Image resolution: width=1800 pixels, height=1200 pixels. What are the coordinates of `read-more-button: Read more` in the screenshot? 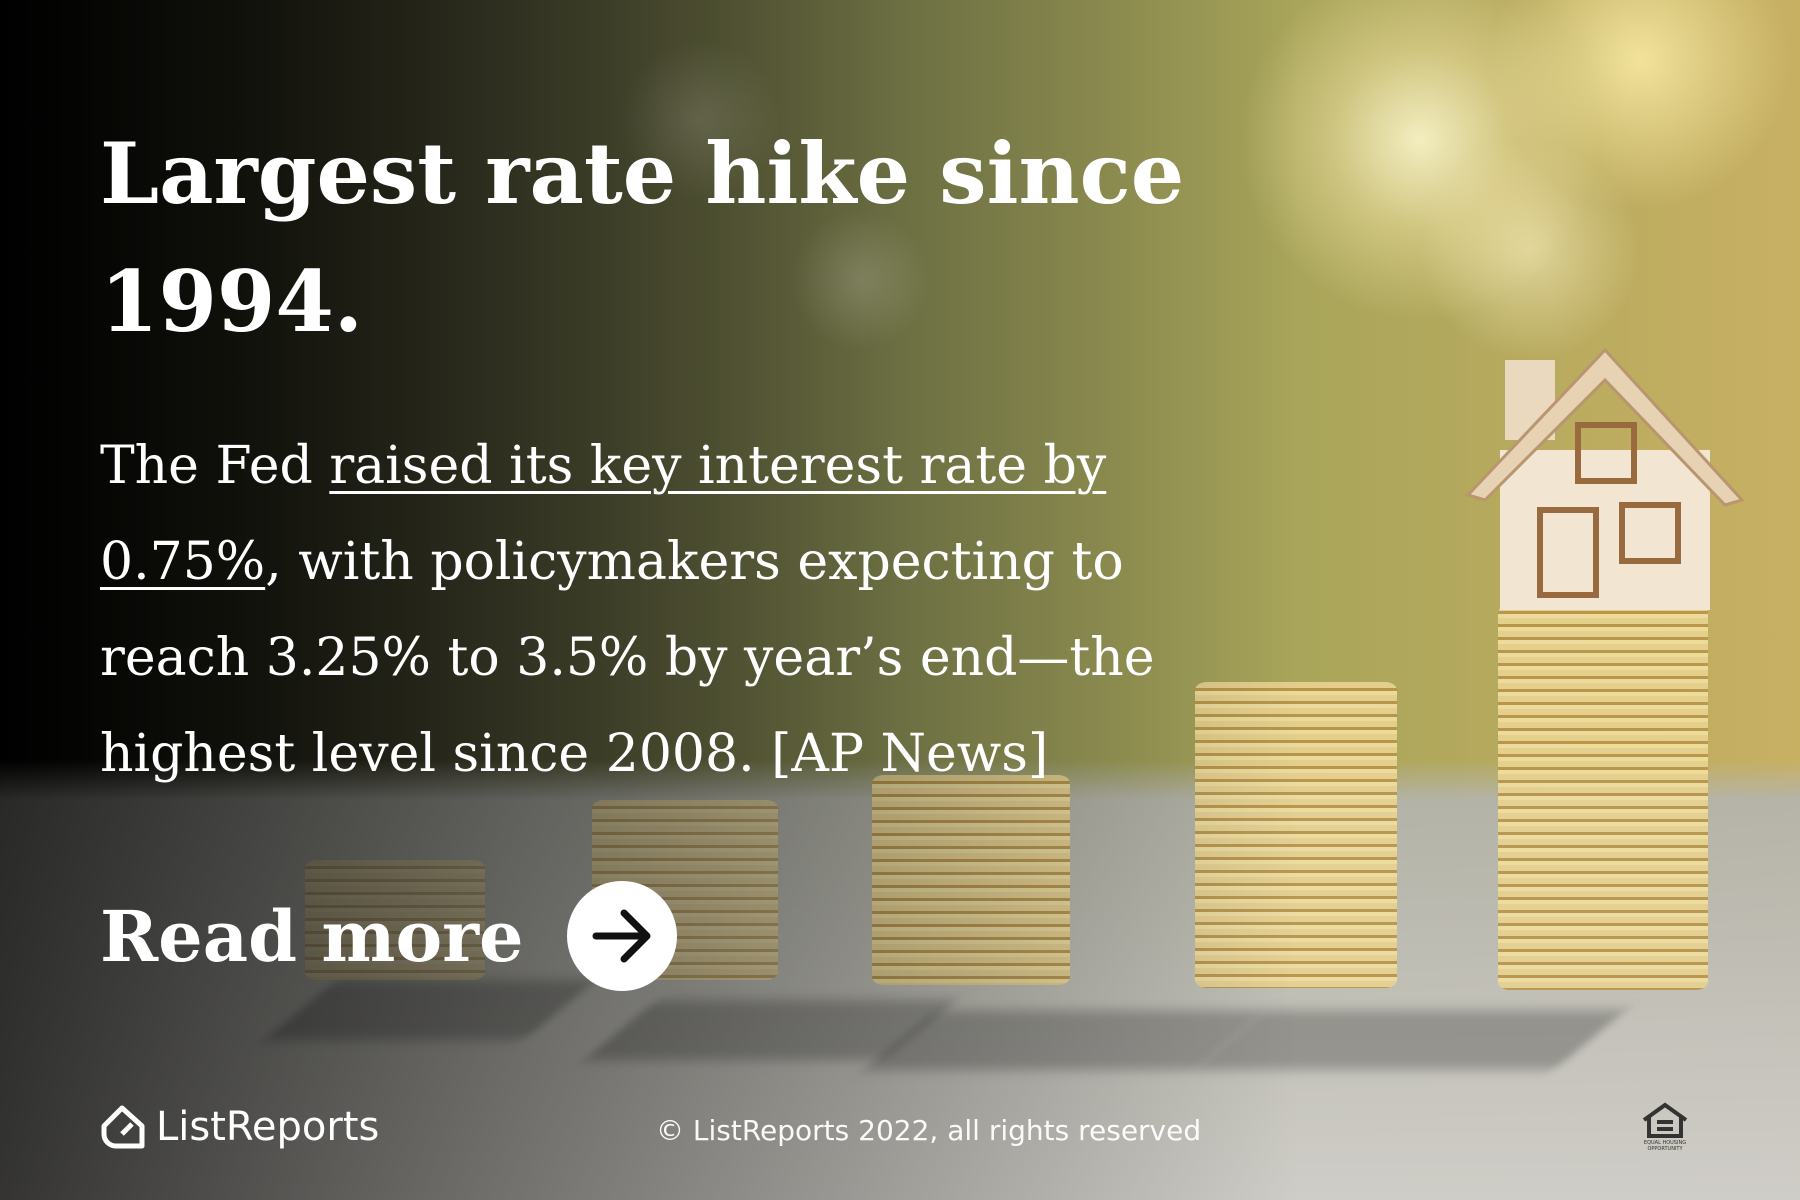 It's located at (389, 936).